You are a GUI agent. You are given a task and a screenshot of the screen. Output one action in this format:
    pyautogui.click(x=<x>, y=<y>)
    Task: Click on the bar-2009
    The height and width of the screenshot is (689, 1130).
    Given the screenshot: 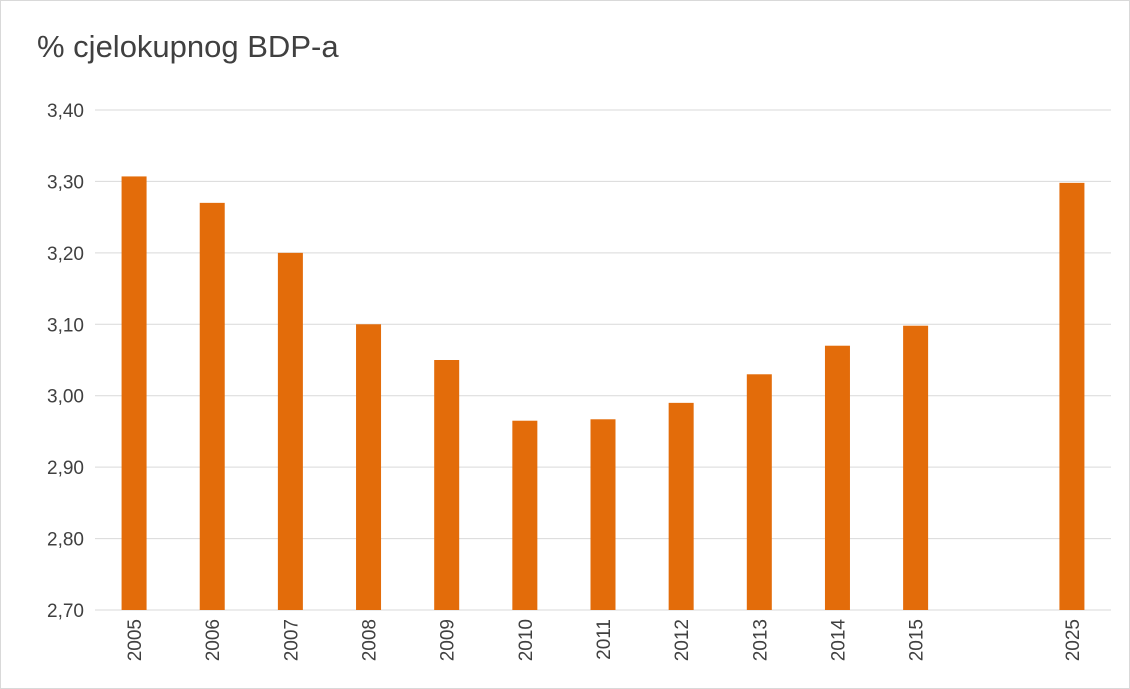 What is the action you would take?
    pyautogui.click(x=447, y=485)
    